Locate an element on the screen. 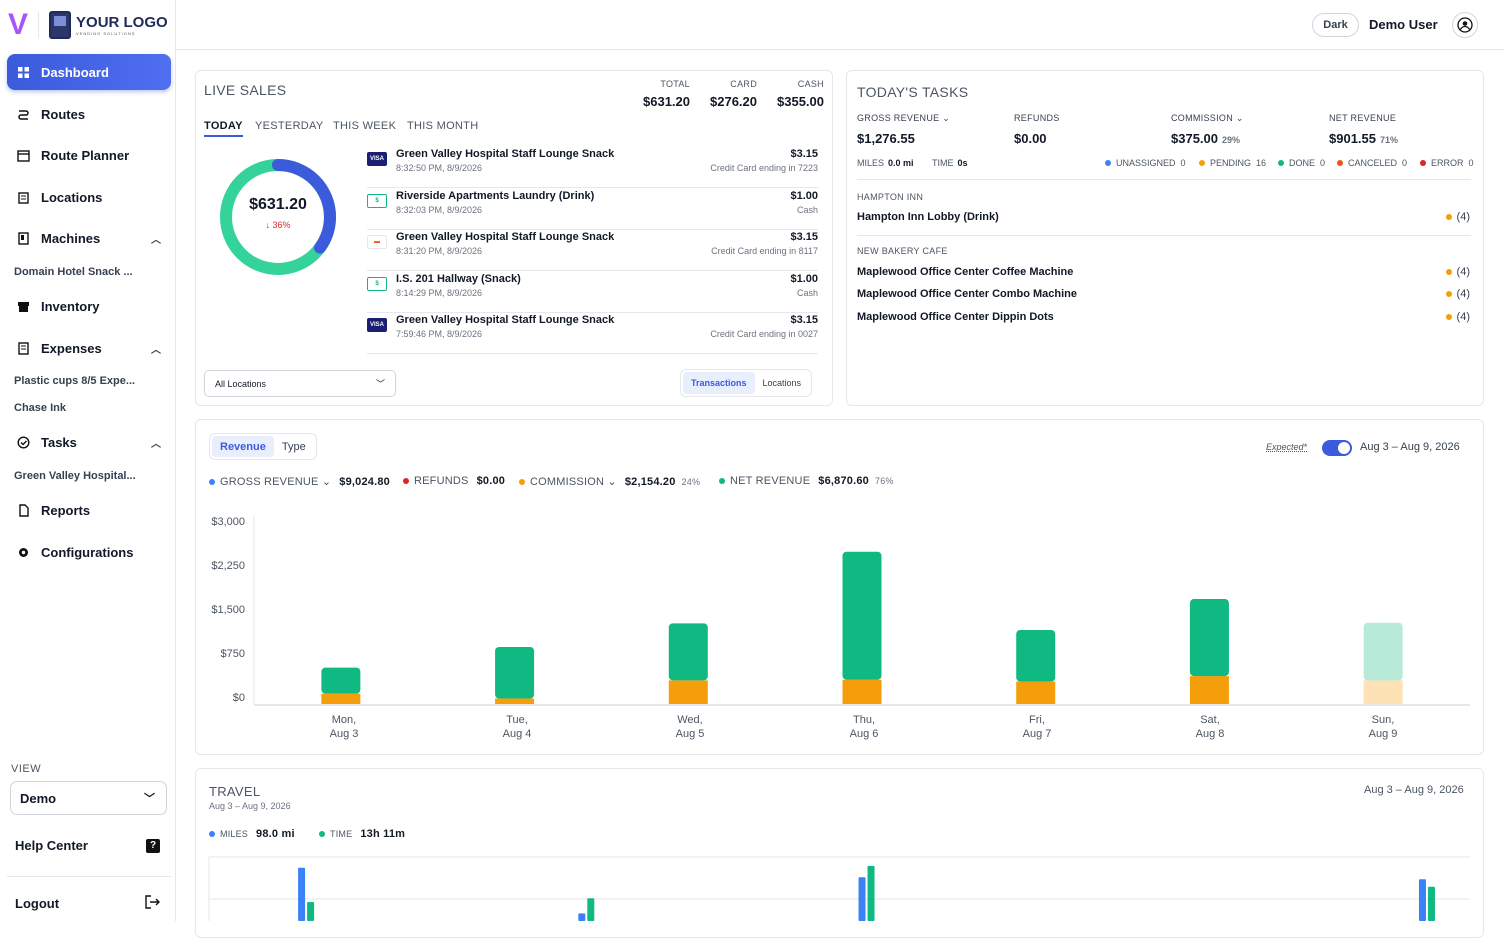 The width and height of the screenshot is (1504, 938). user-name: Demo User is located at coordinates (1403, 24).